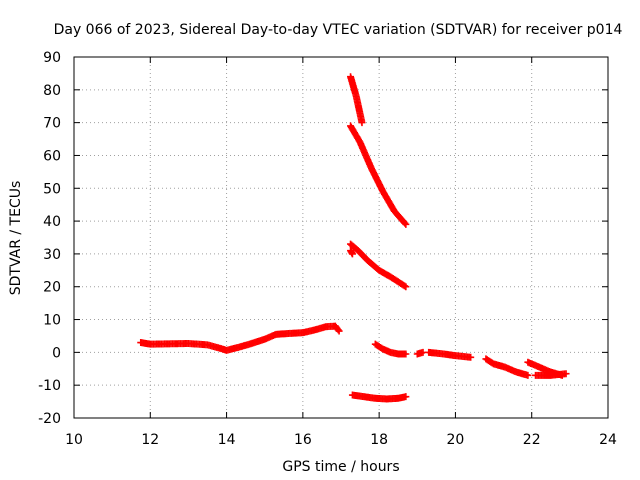 This screenshot has width=640, height=480. Describe the element at coordinates (49, 386) in the screenshot. I see `y-tick-label: -10` at that location.